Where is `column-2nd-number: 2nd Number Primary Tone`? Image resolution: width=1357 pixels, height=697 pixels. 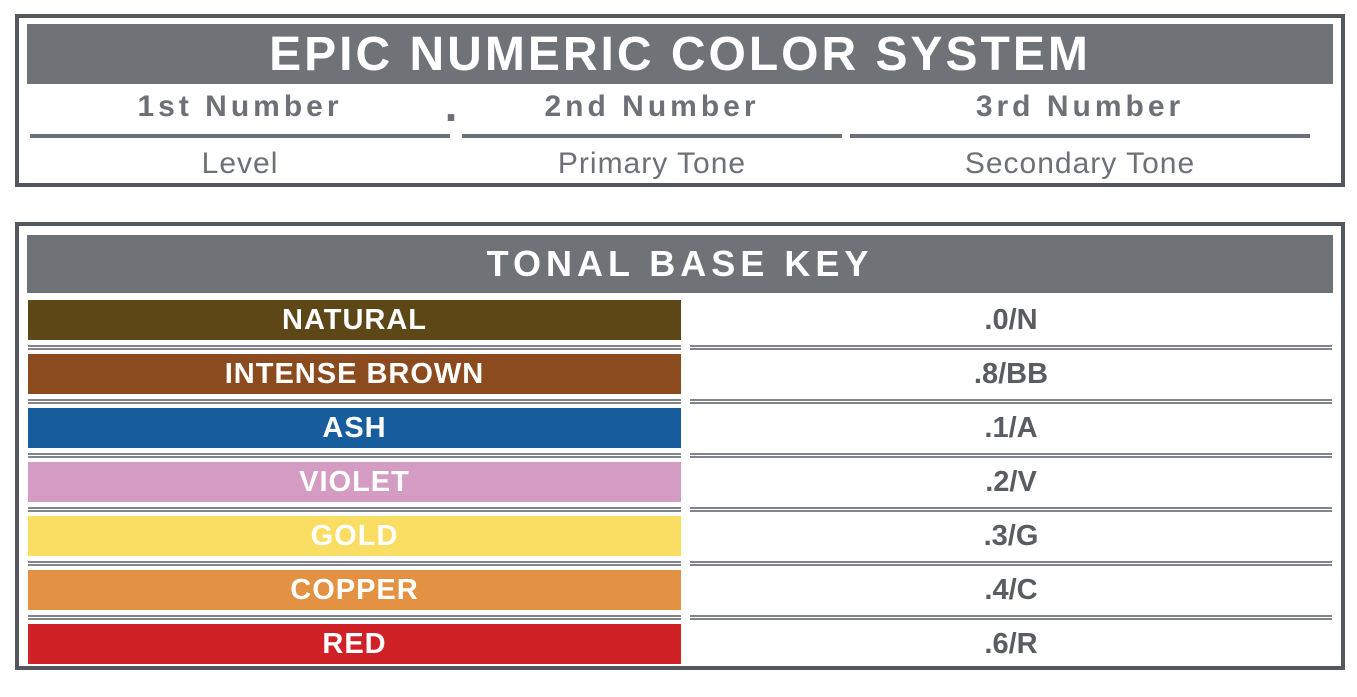 column-2nd-number: 2nd Number Primary Tone is located at coordinates (652, 135).